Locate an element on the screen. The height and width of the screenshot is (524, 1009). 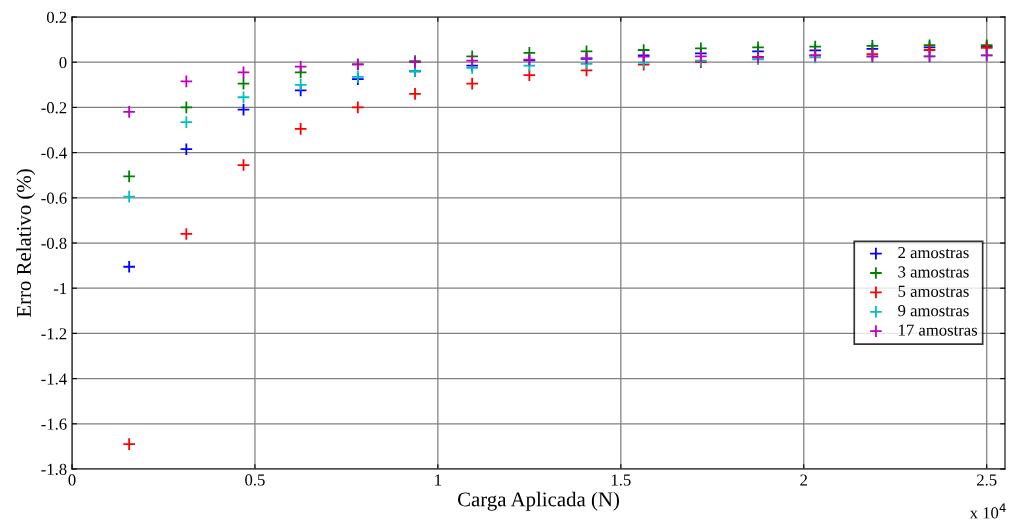
y-tick-label: -1.2 is located at coordinates (54, 334).